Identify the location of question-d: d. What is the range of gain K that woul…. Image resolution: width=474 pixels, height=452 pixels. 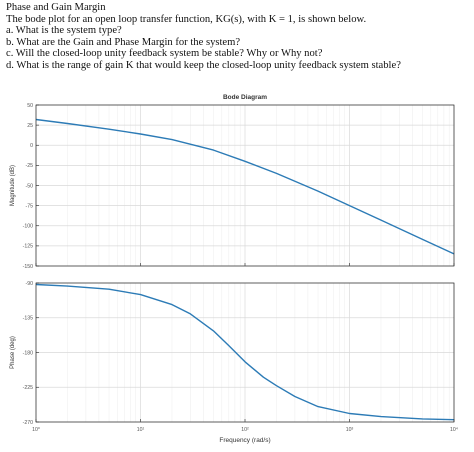
(203, 65).